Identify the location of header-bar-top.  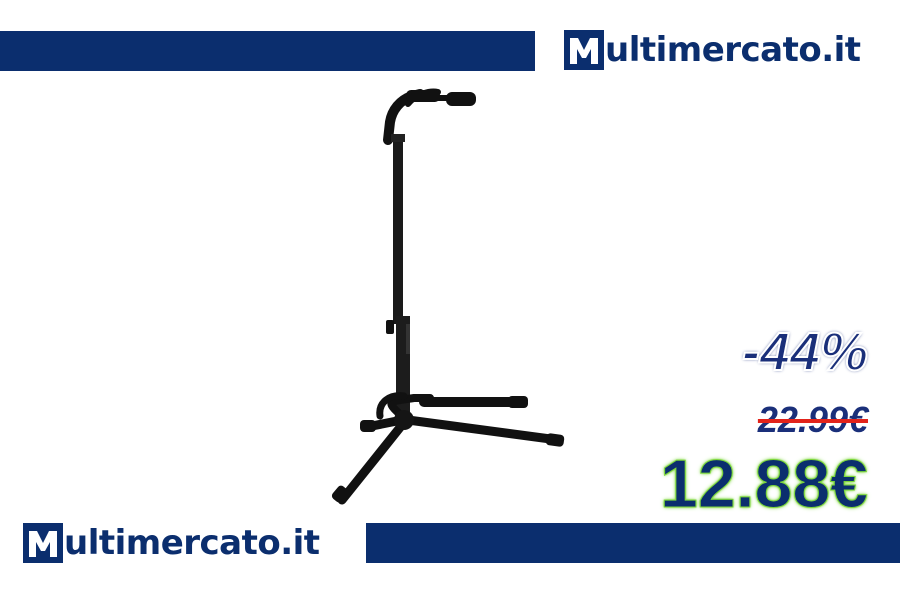
(267, 51).